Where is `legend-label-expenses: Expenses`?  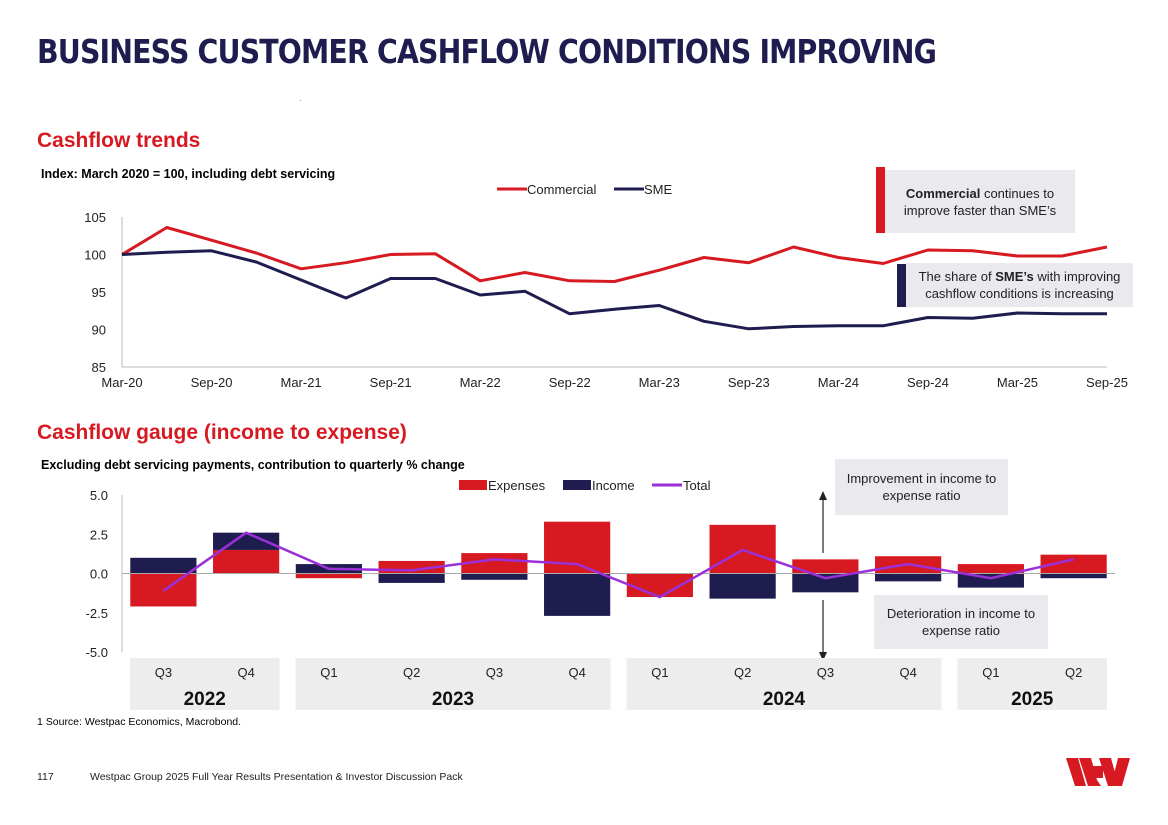
legend-label-expenses: Expenses is located at coordinates (517, 485).